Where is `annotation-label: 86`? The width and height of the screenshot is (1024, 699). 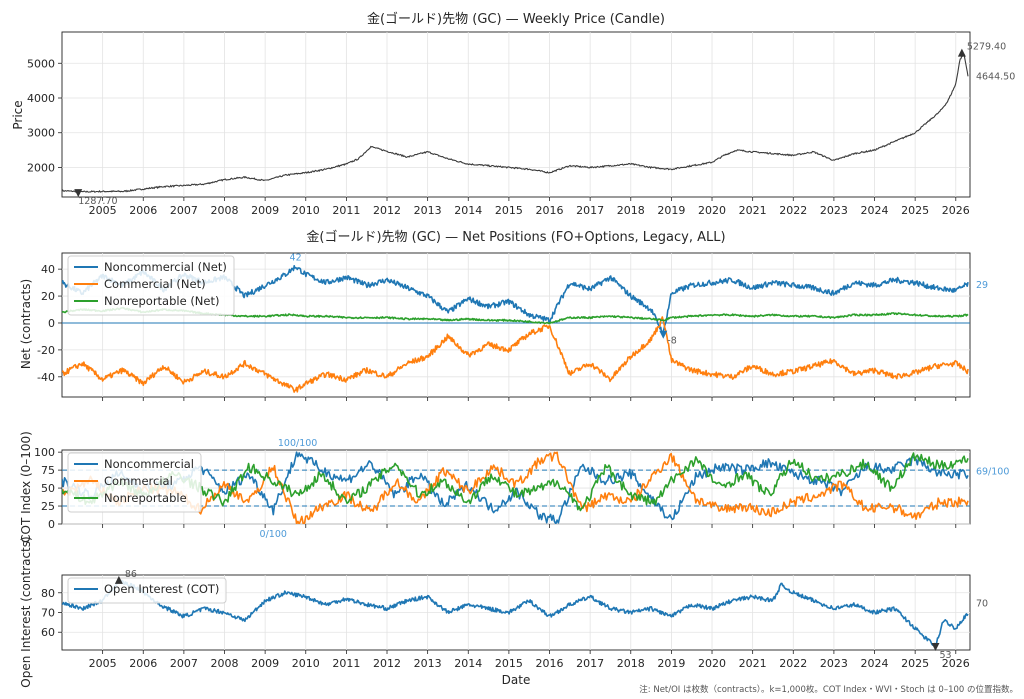
annotation-label: 86 is located at coordinates (131, 574).